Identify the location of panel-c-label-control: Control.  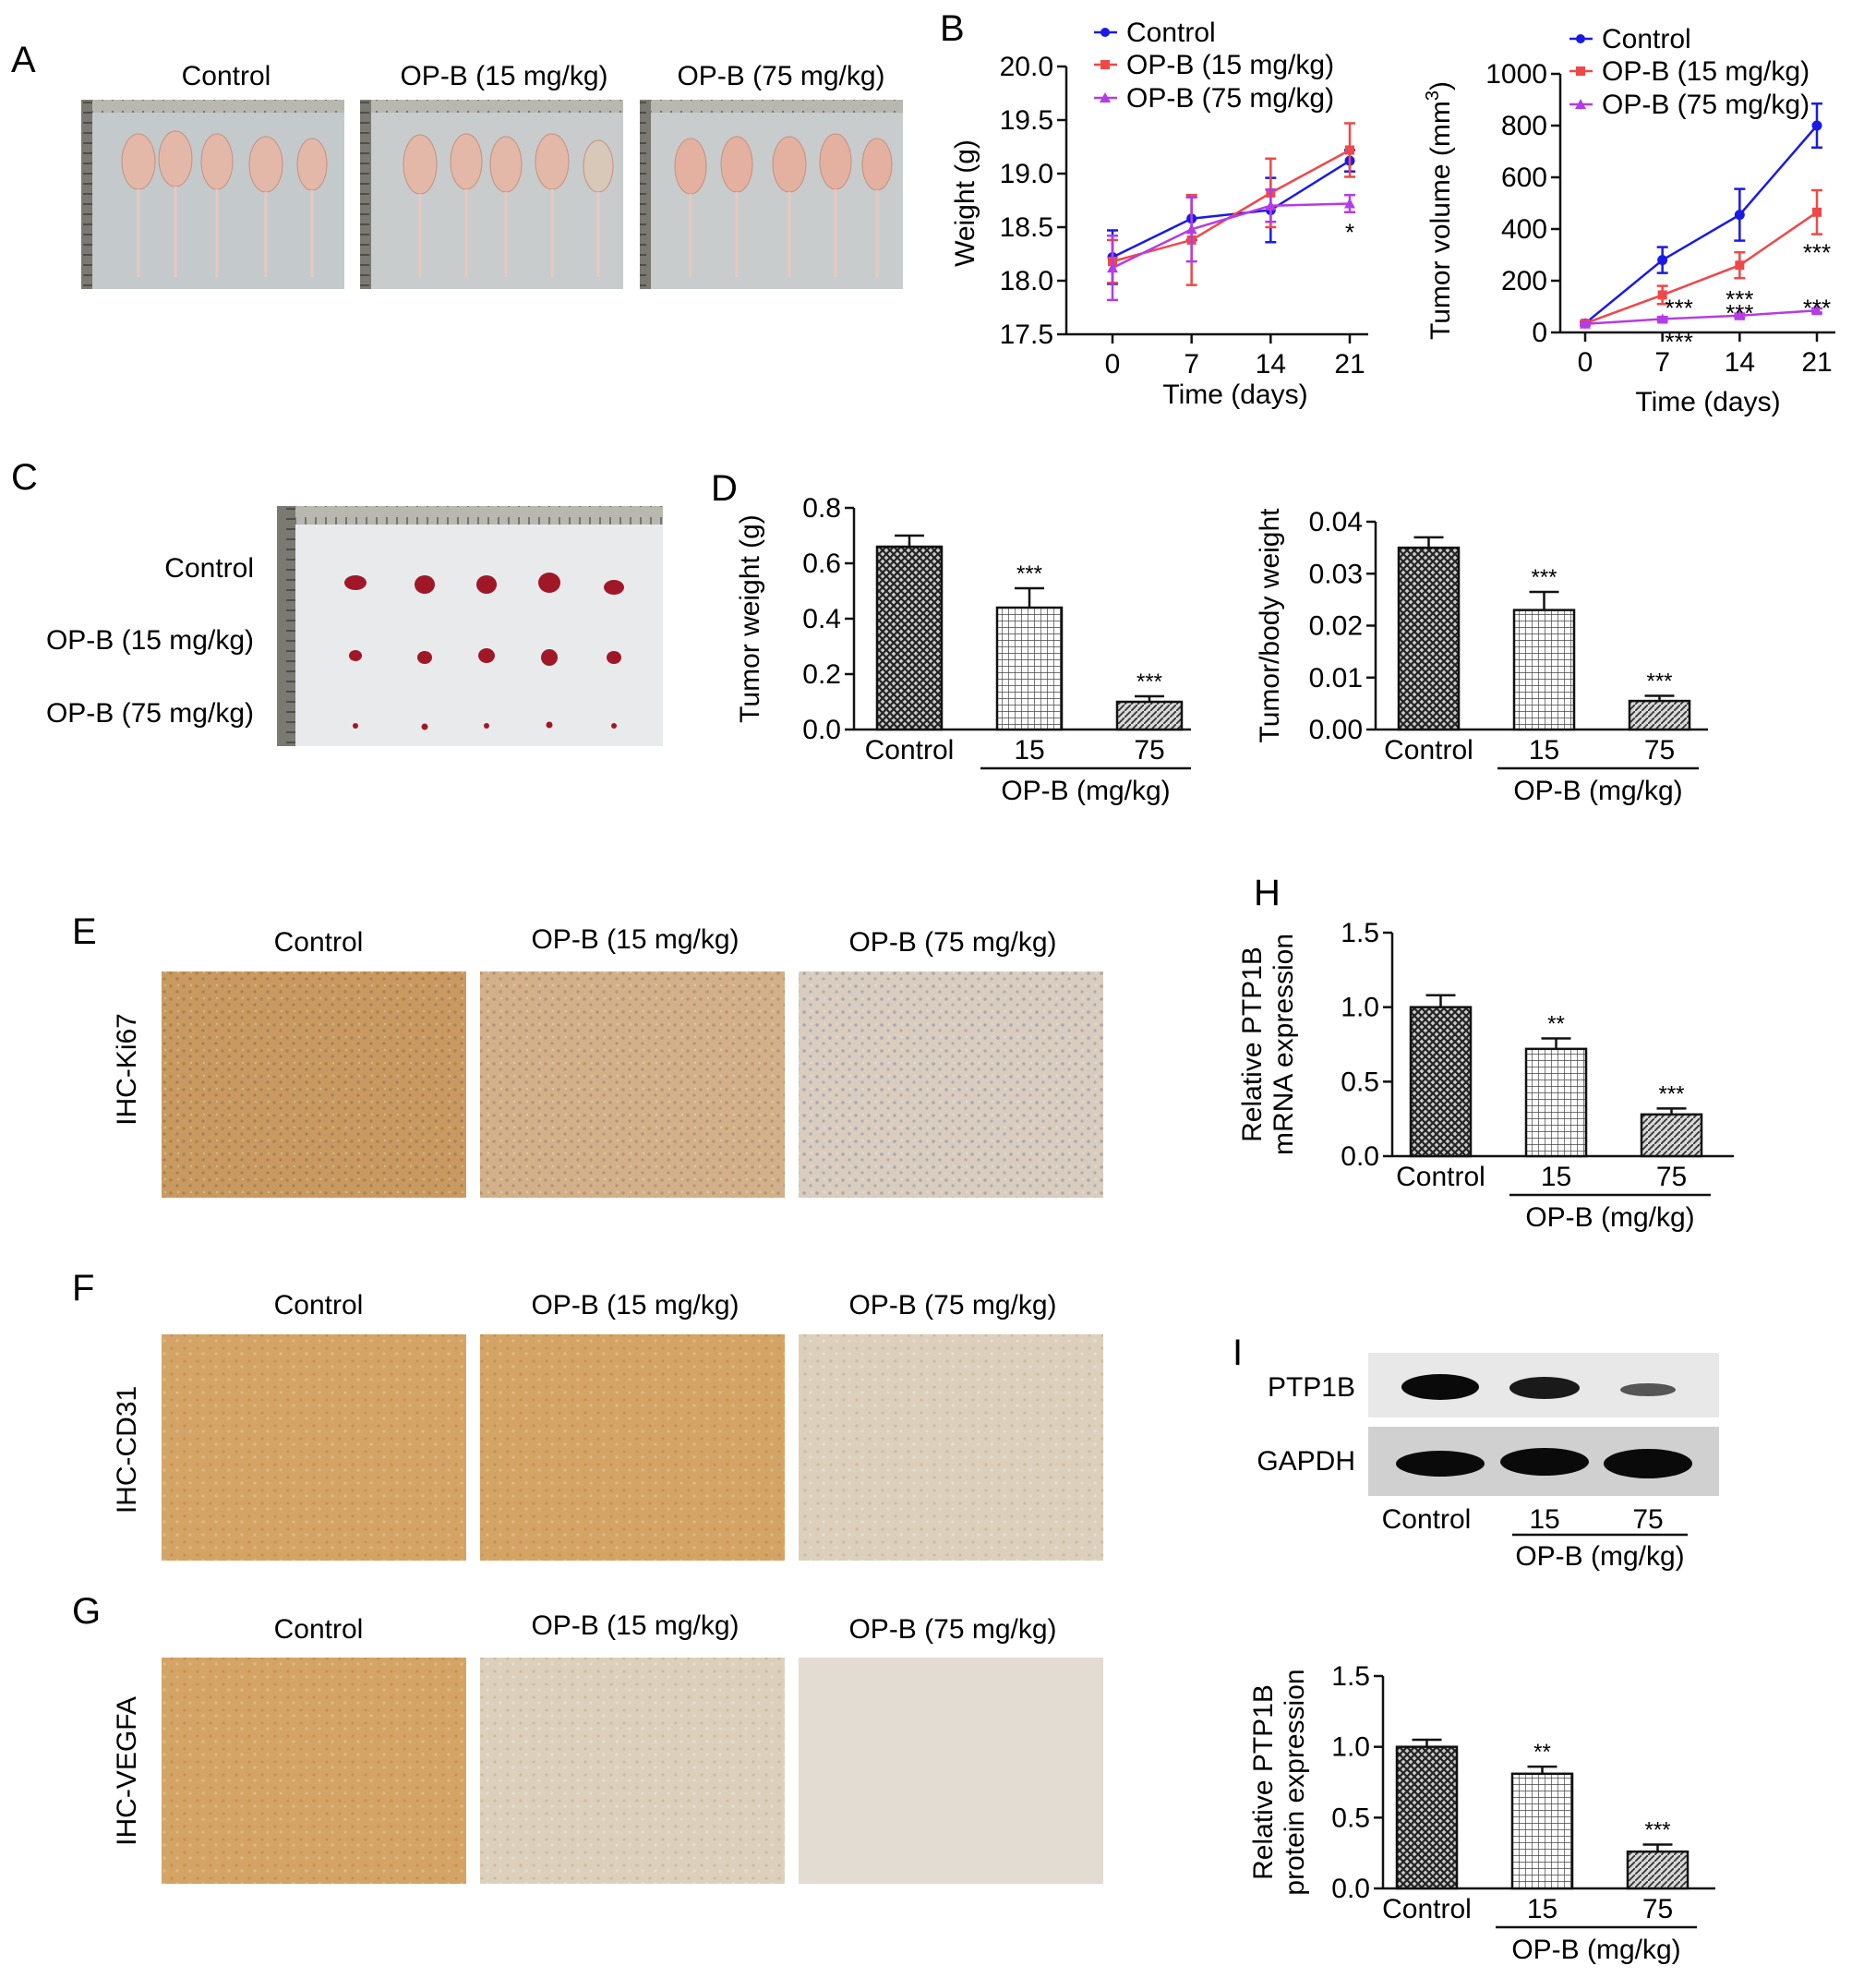
(209, 569).